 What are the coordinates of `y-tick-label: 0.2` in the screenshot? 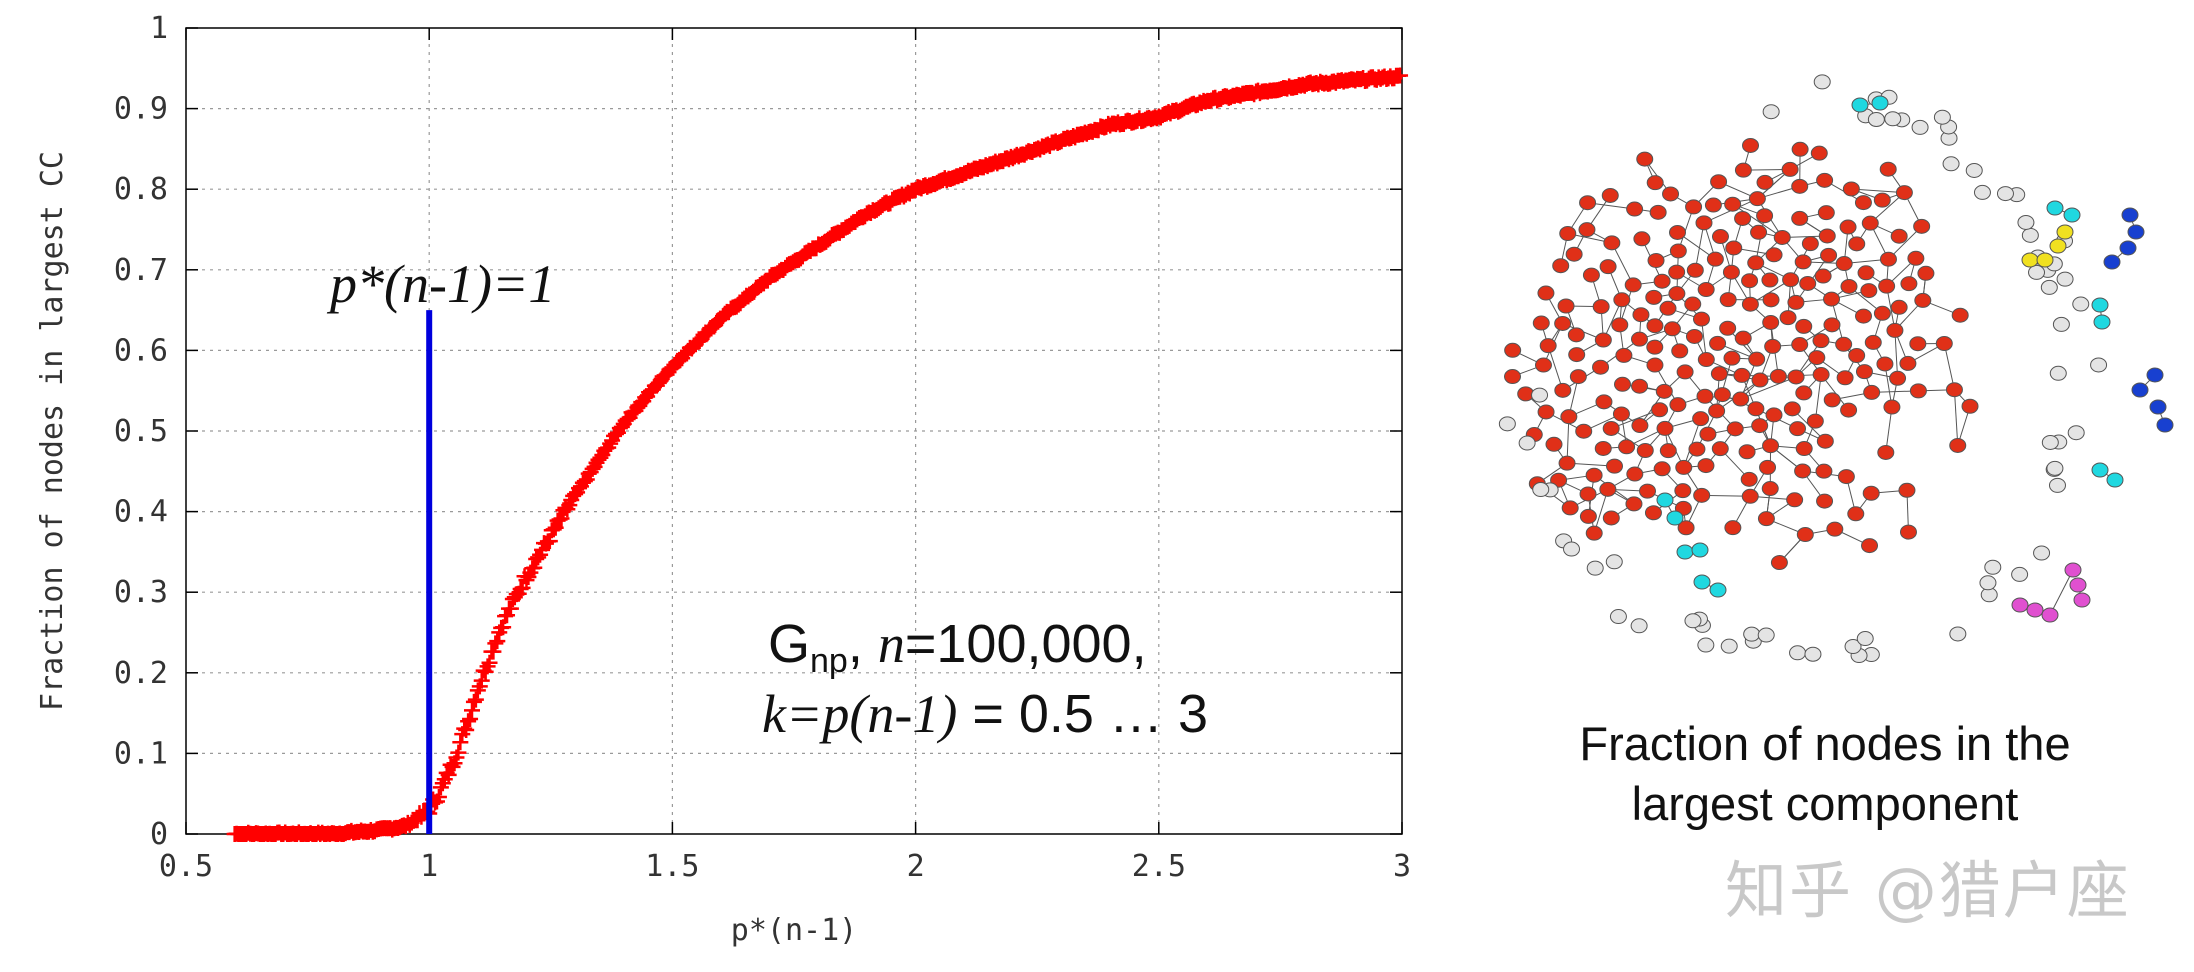 It's located at (141, 673).